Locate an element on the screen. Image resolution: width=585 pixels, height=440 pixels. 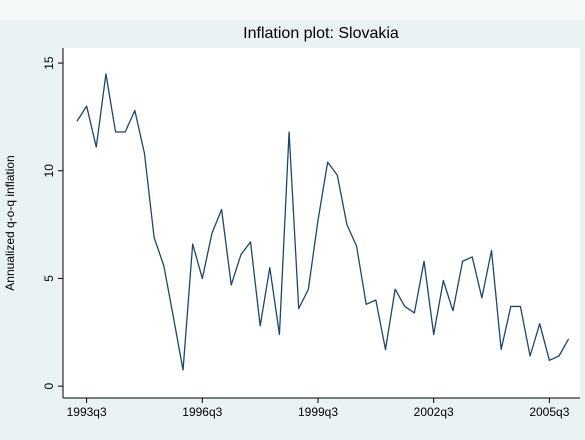
x-tick-label: 1993q3 is located at coordinates (87, 412).